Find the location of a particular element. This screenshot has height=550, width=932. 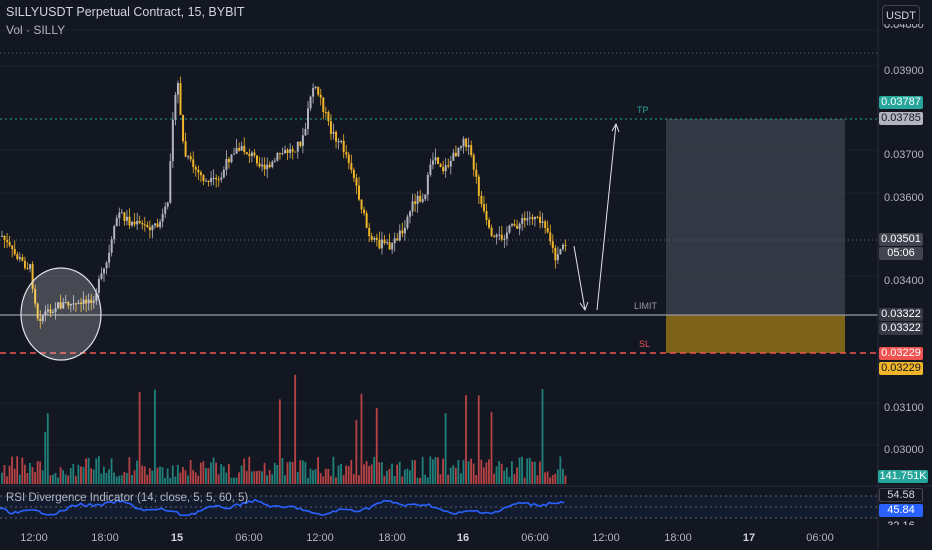

sl-tag: 0.03229 is located at coordinates (901, 368).